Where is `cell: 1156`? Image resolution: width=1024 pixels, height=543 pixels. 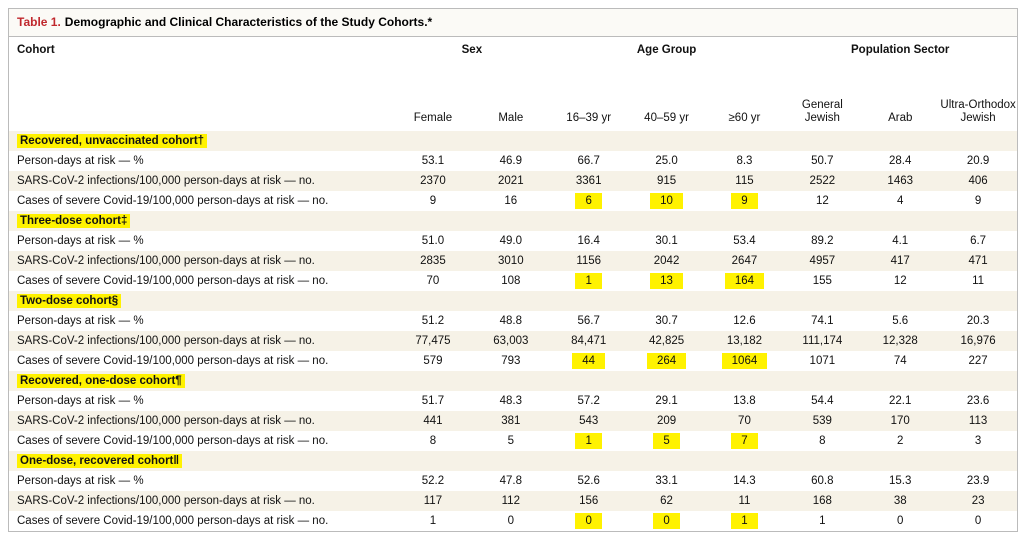
cell: 1156 is located at coordinates (588, 261).